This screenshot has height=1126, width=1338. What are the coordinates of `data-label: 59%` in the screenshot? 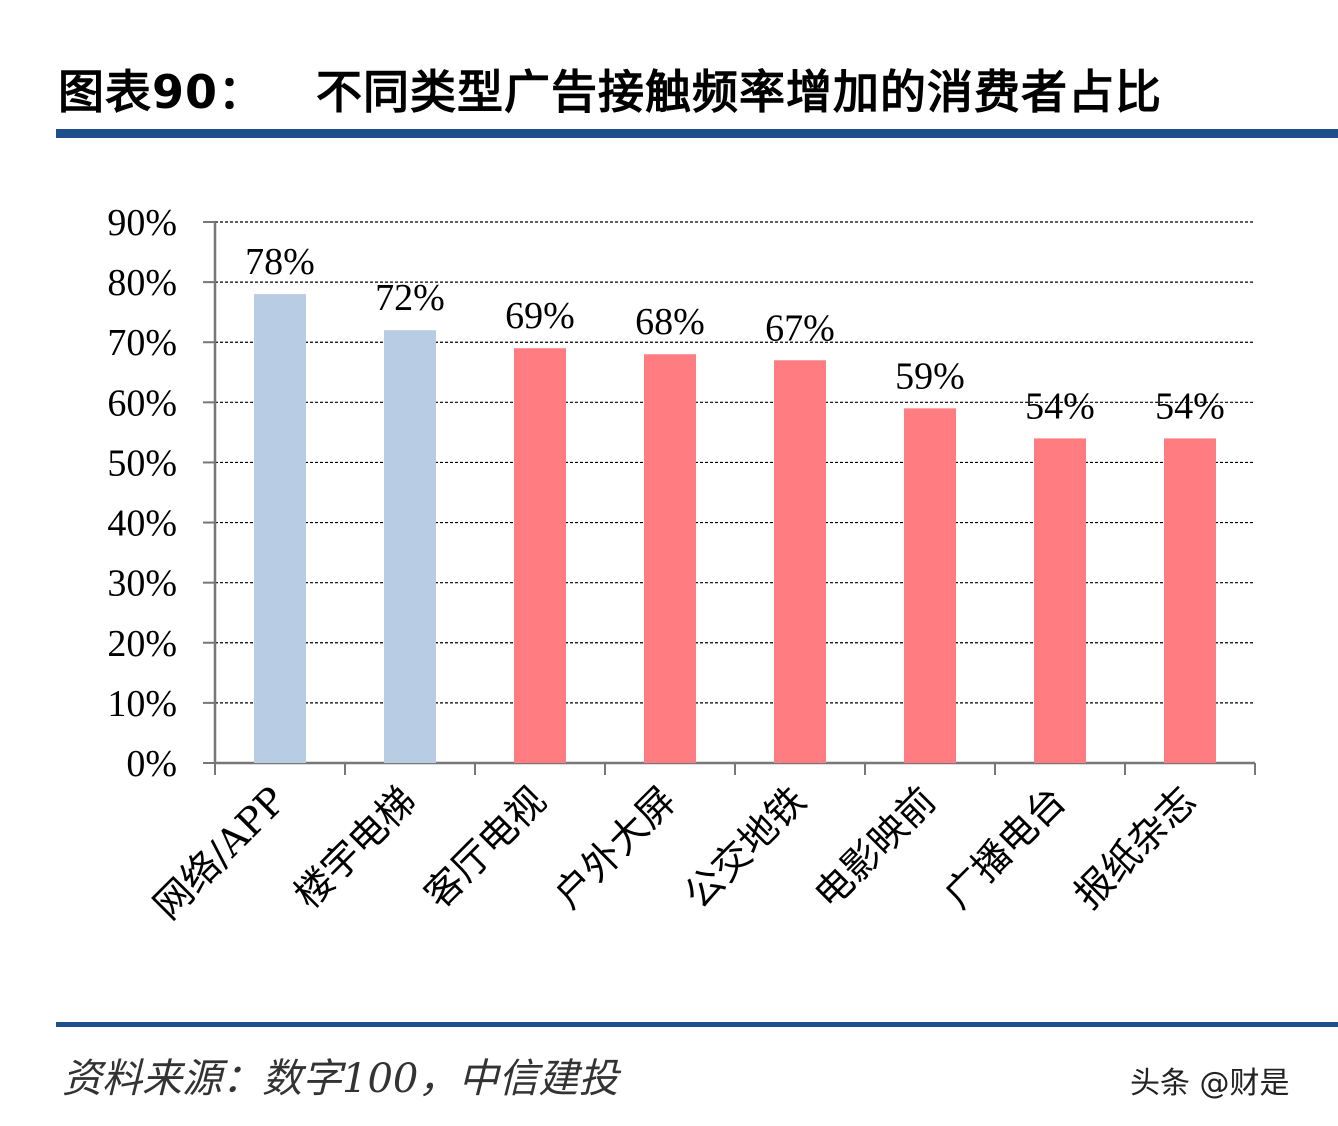 It's located at (930, 376).